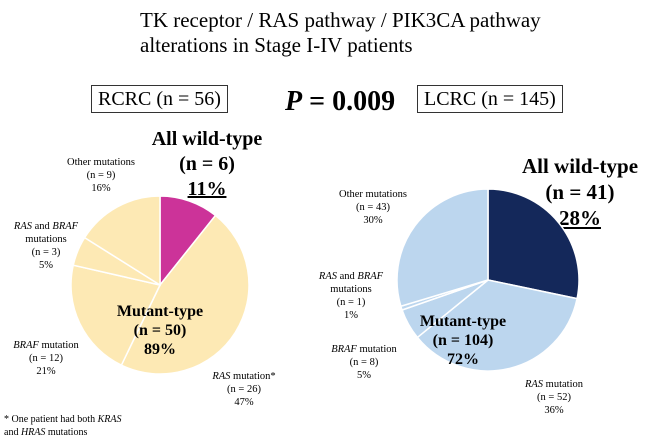  What do you see at coordinates (33, 432) in the screenshot?
I see `footnote-hras: HRAS` at bounding box center [33, 432].